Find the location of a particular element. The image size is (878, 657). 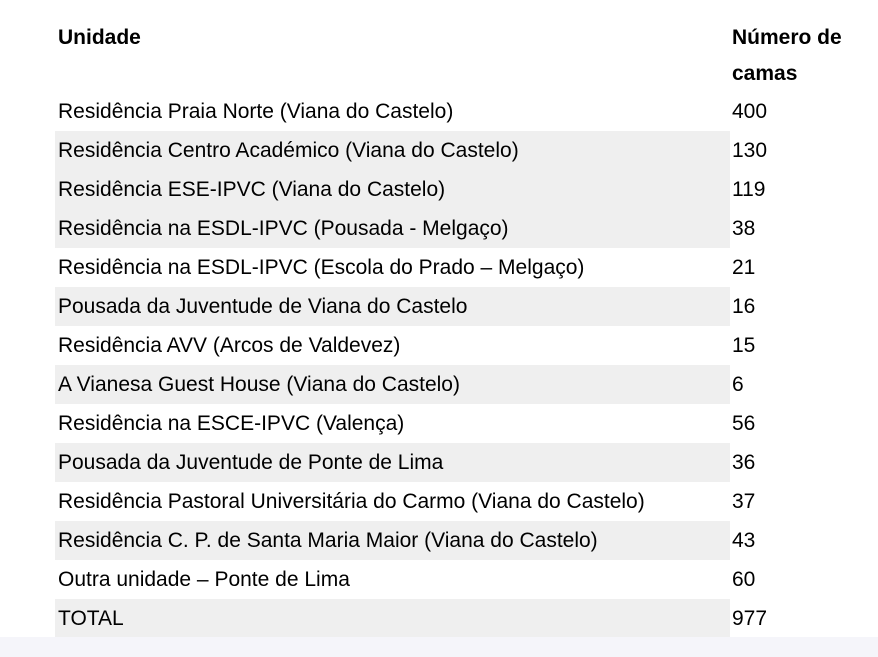

unit-cell: A Vianesa Guest House (Viana do Castelo) is located at coordinates (392, 384).